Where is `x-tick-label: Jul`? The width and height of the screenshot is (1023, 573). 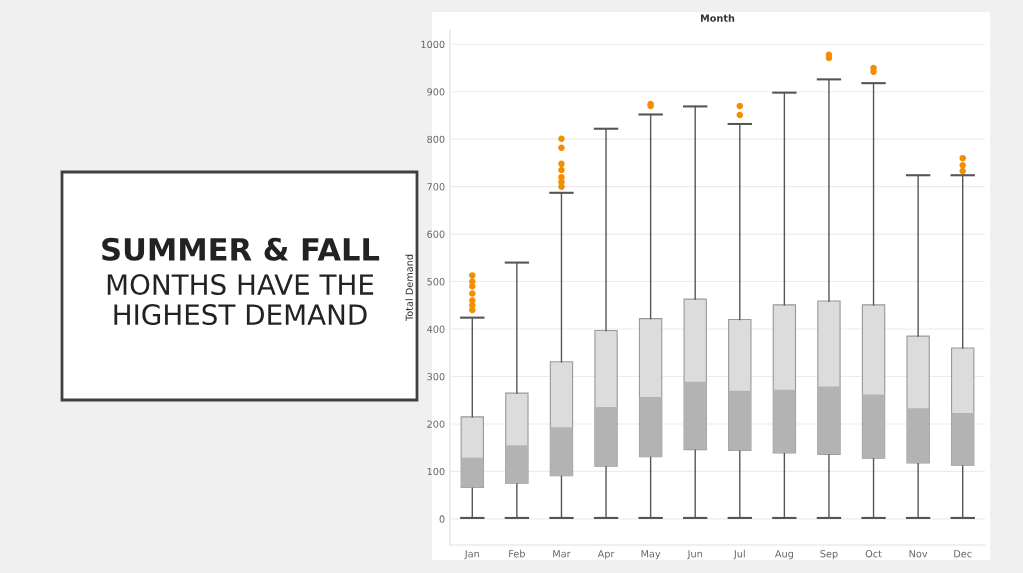
x-tick-label: Jul is located at coordinates (739, 554).